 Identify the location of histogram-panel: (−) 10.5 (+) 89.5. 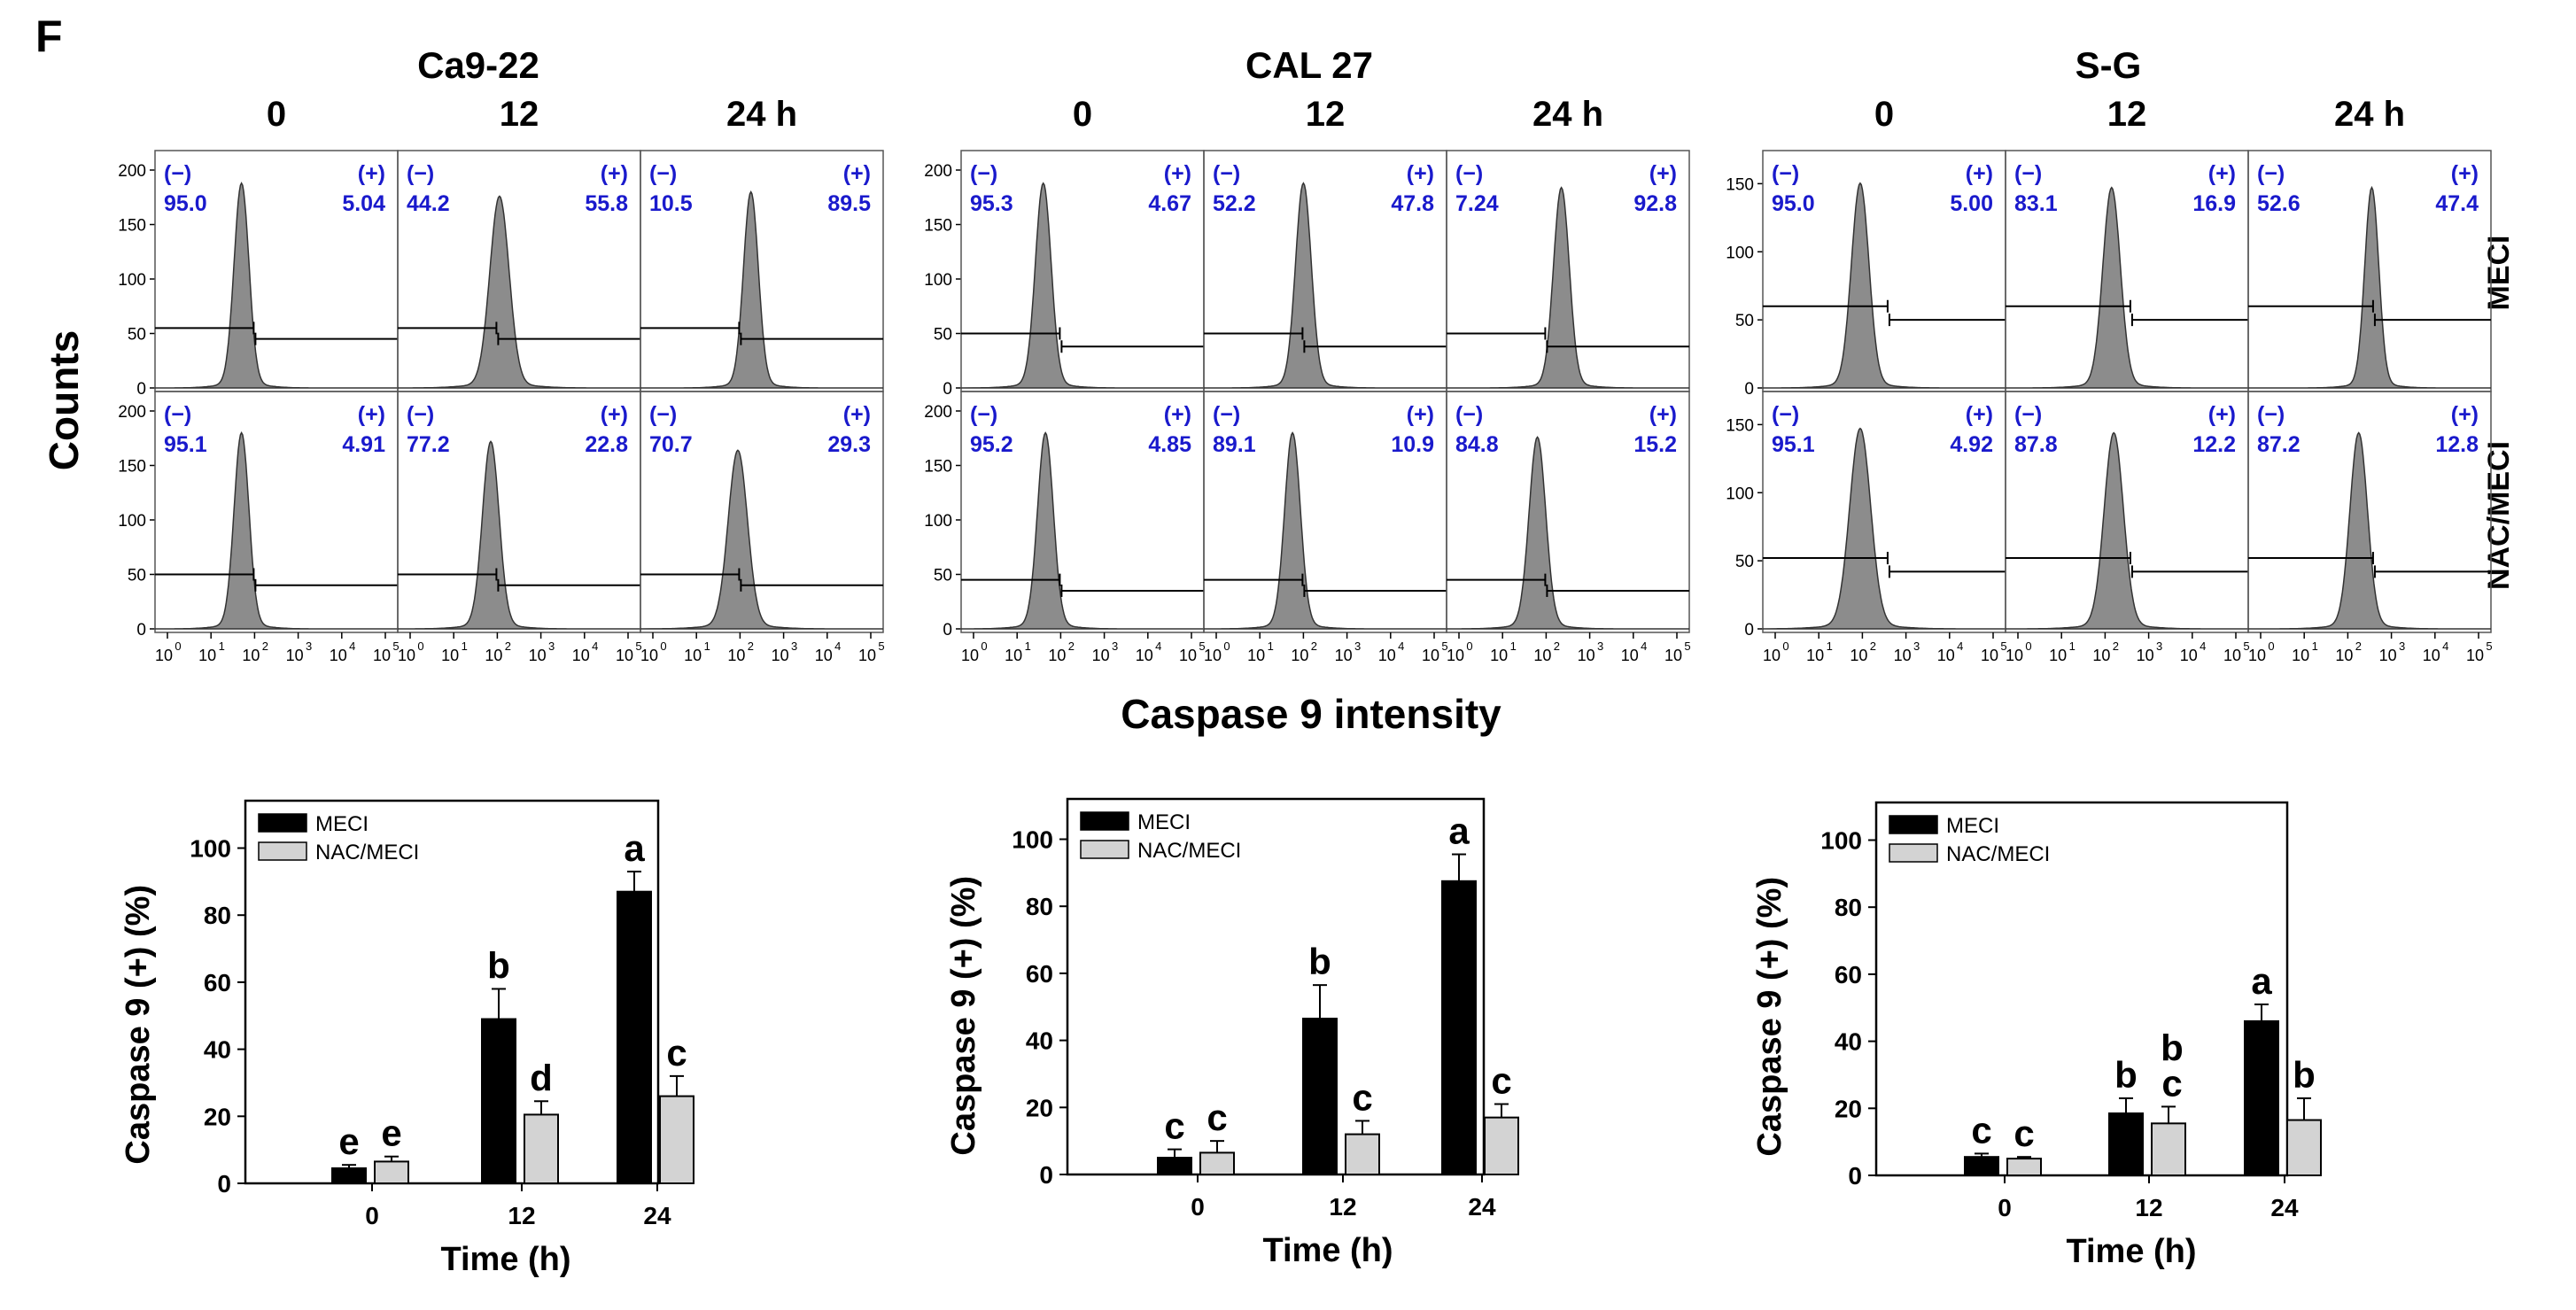
(762, 271).